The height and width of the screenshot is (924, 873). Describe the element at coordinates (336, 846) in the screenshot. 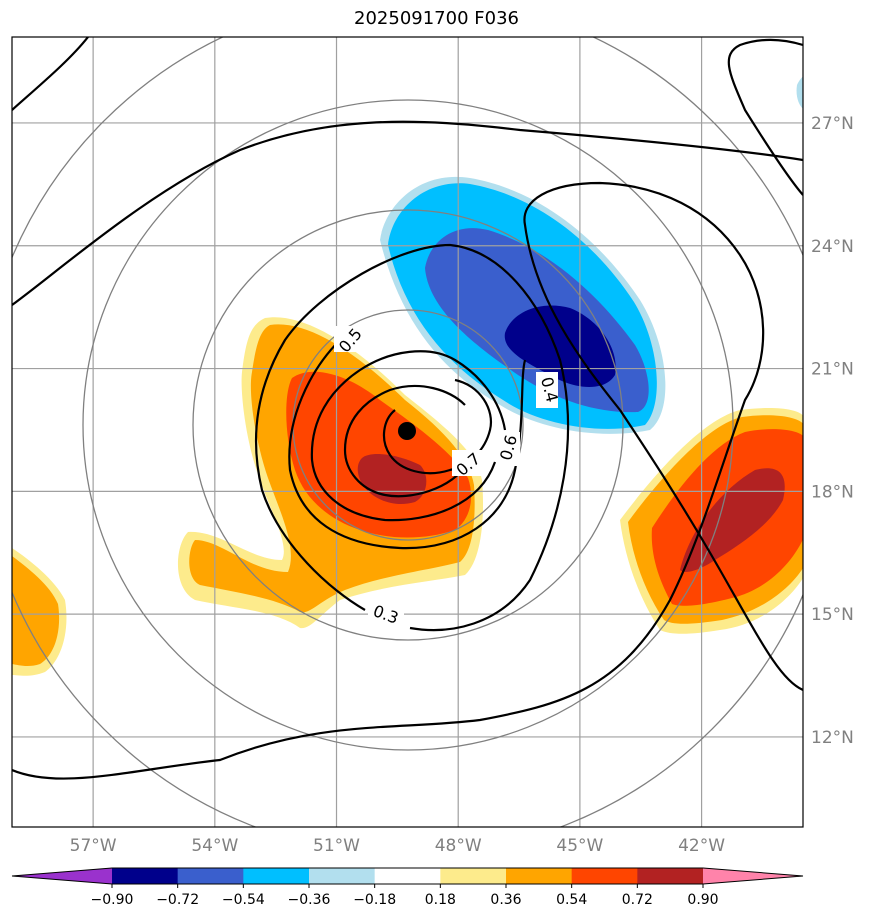

I see `longitude-tick-label: 51°W` at that location.